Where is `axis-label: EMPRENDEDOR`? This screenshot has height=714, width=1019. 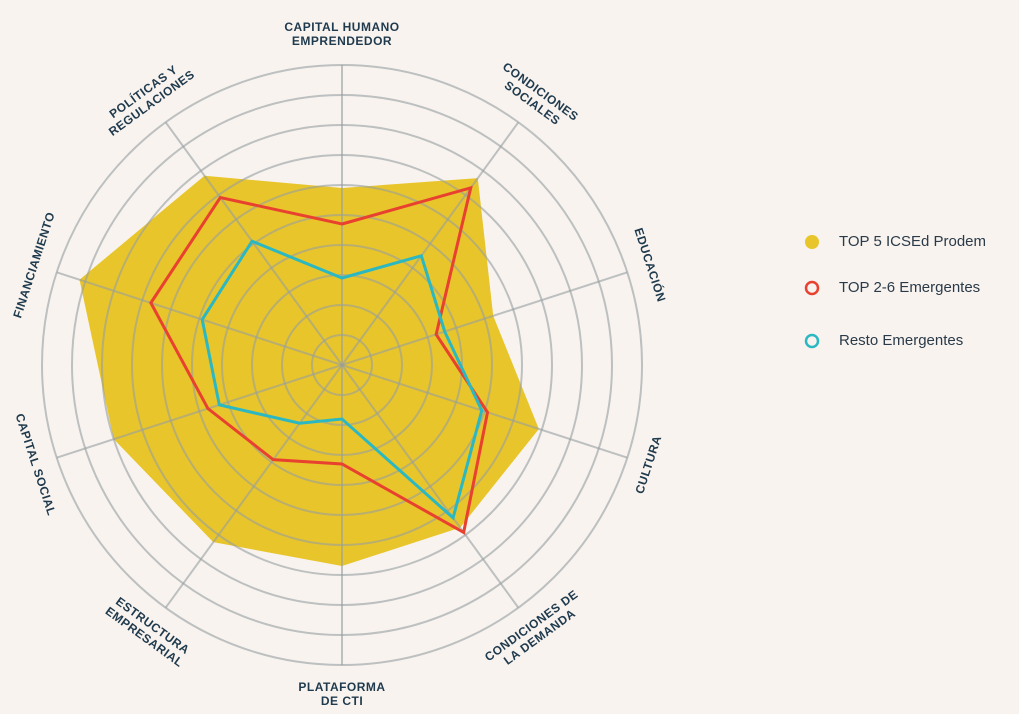
axis-label: EMPRENDEDOR is located at coordinates (342, 41).